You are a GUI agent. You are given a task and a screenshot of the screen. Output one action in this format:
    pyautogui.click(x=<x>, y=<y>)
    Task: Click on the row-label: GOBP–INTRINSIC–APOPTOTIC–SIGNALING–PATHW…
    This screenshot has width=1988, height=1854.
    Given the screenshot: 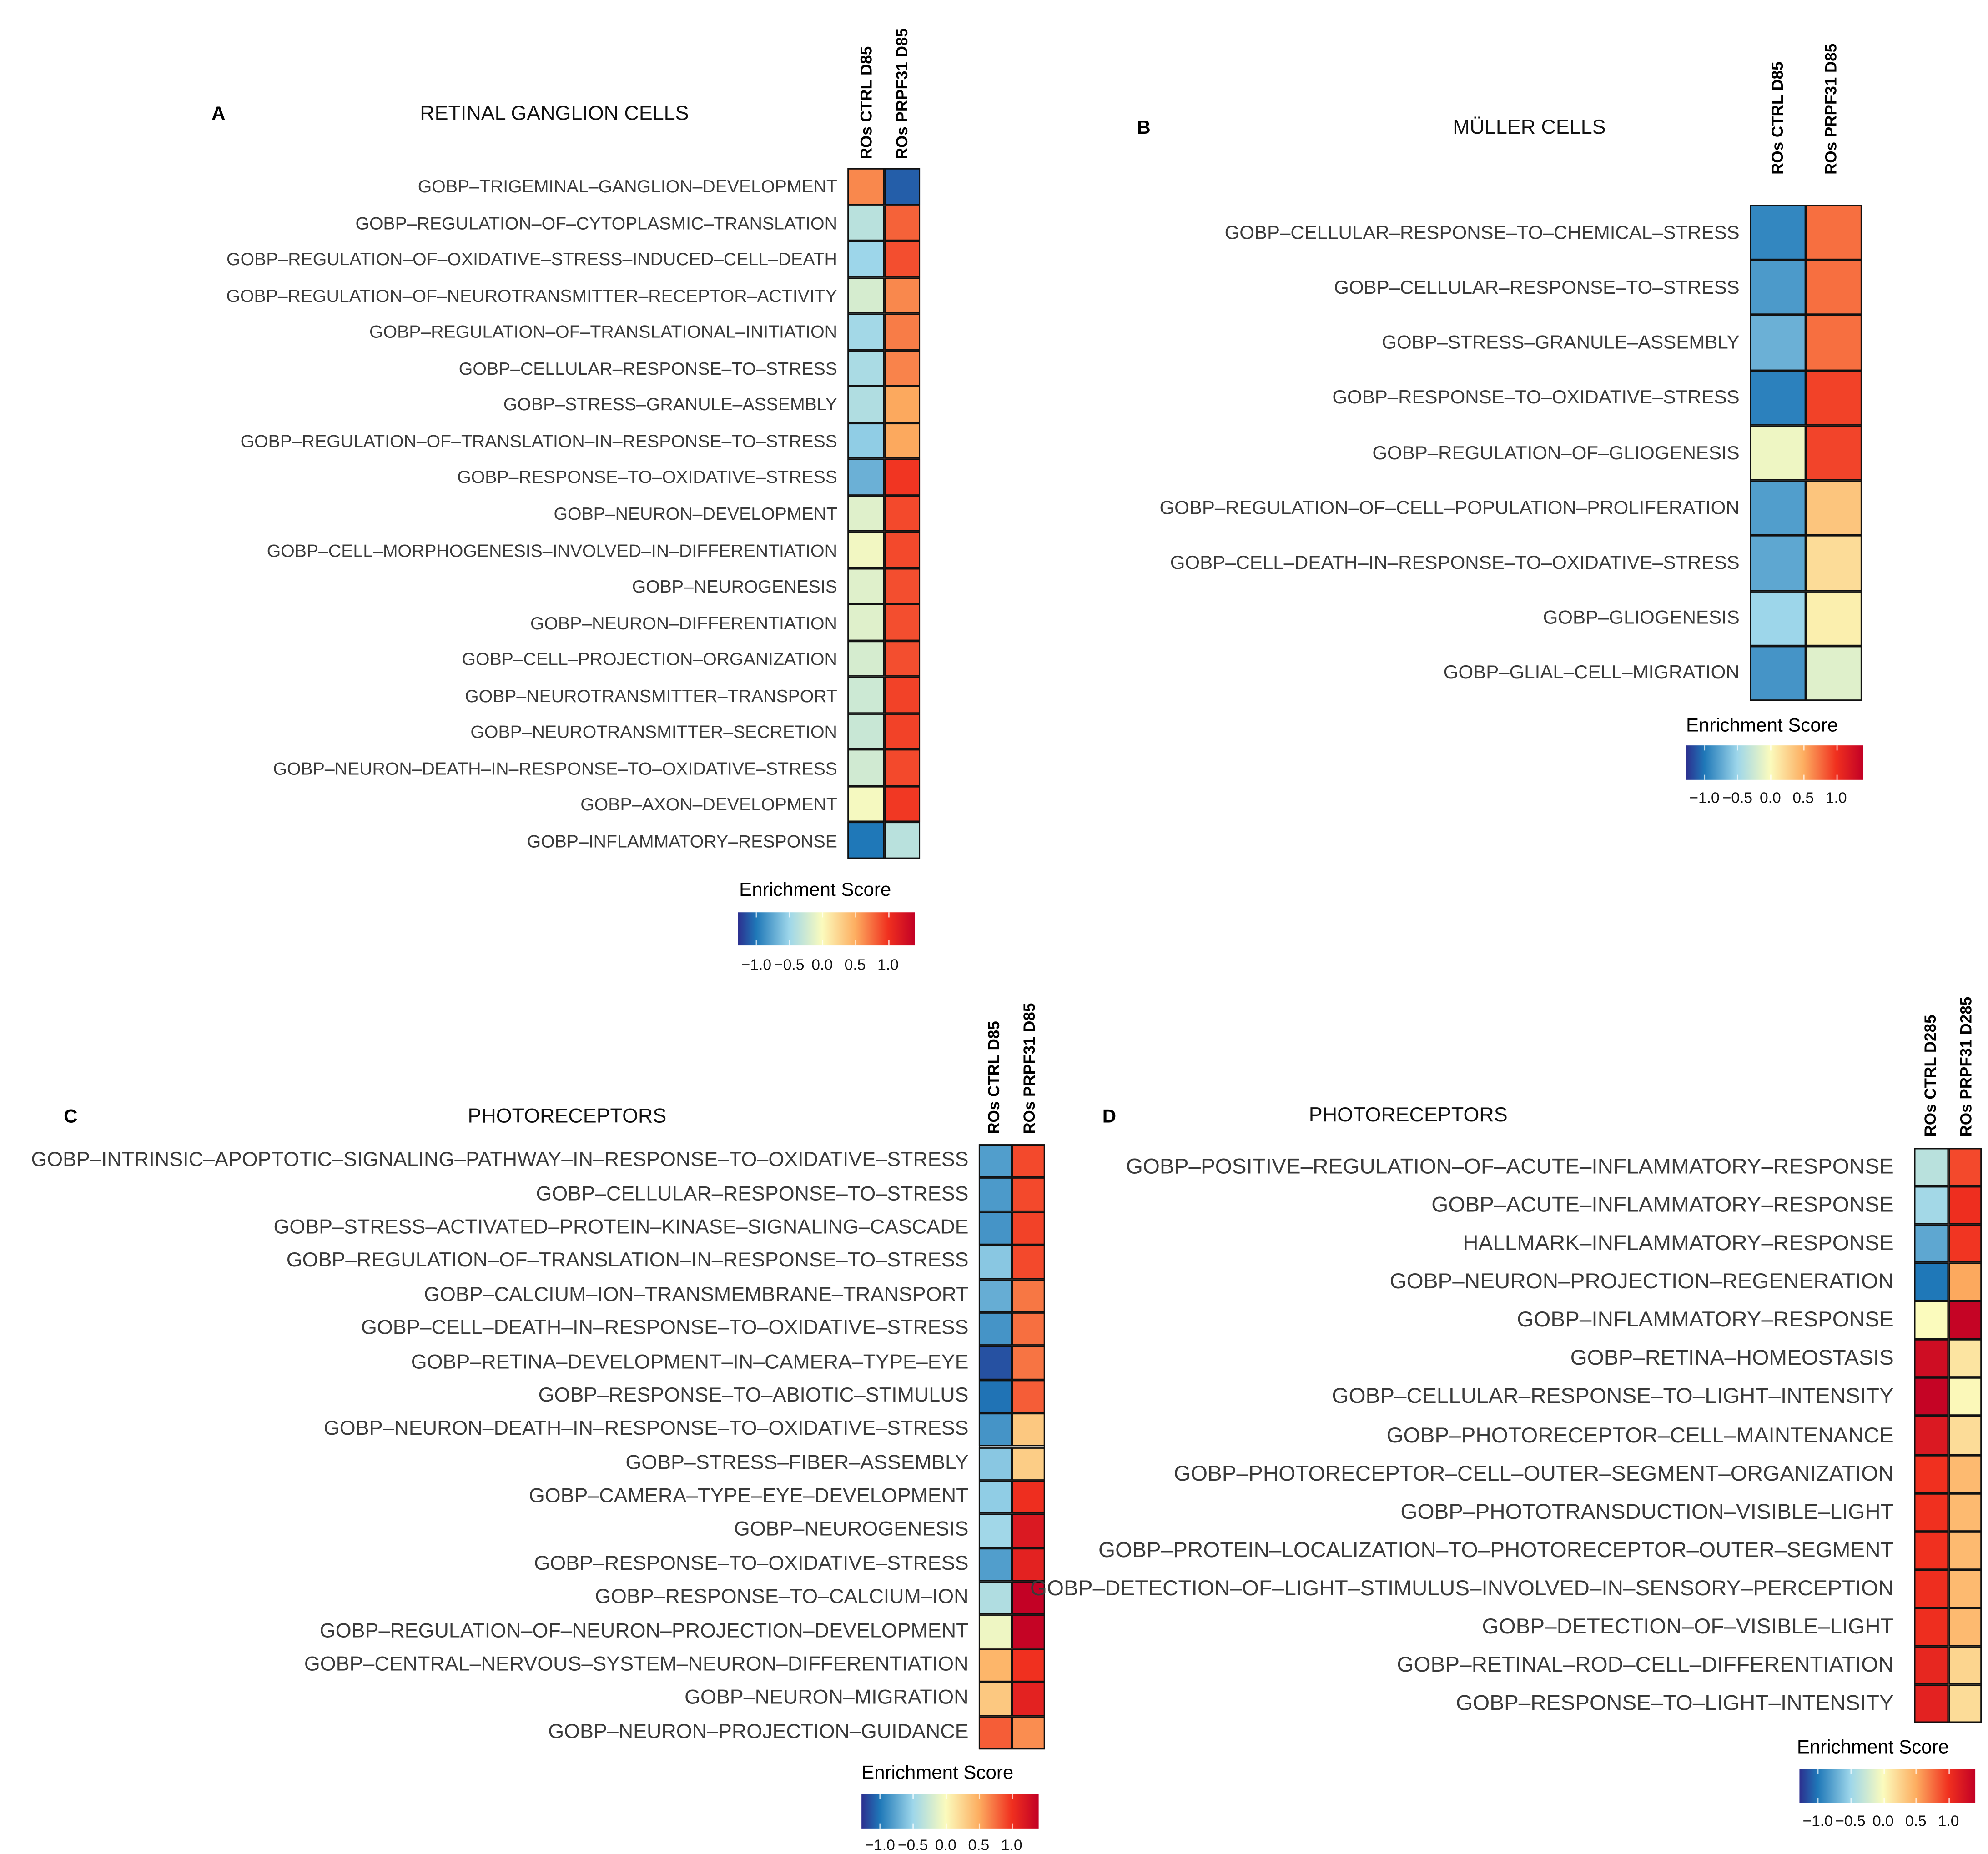 What is the action you would take?
    pyautogui.click(x=500, y=1160)
    